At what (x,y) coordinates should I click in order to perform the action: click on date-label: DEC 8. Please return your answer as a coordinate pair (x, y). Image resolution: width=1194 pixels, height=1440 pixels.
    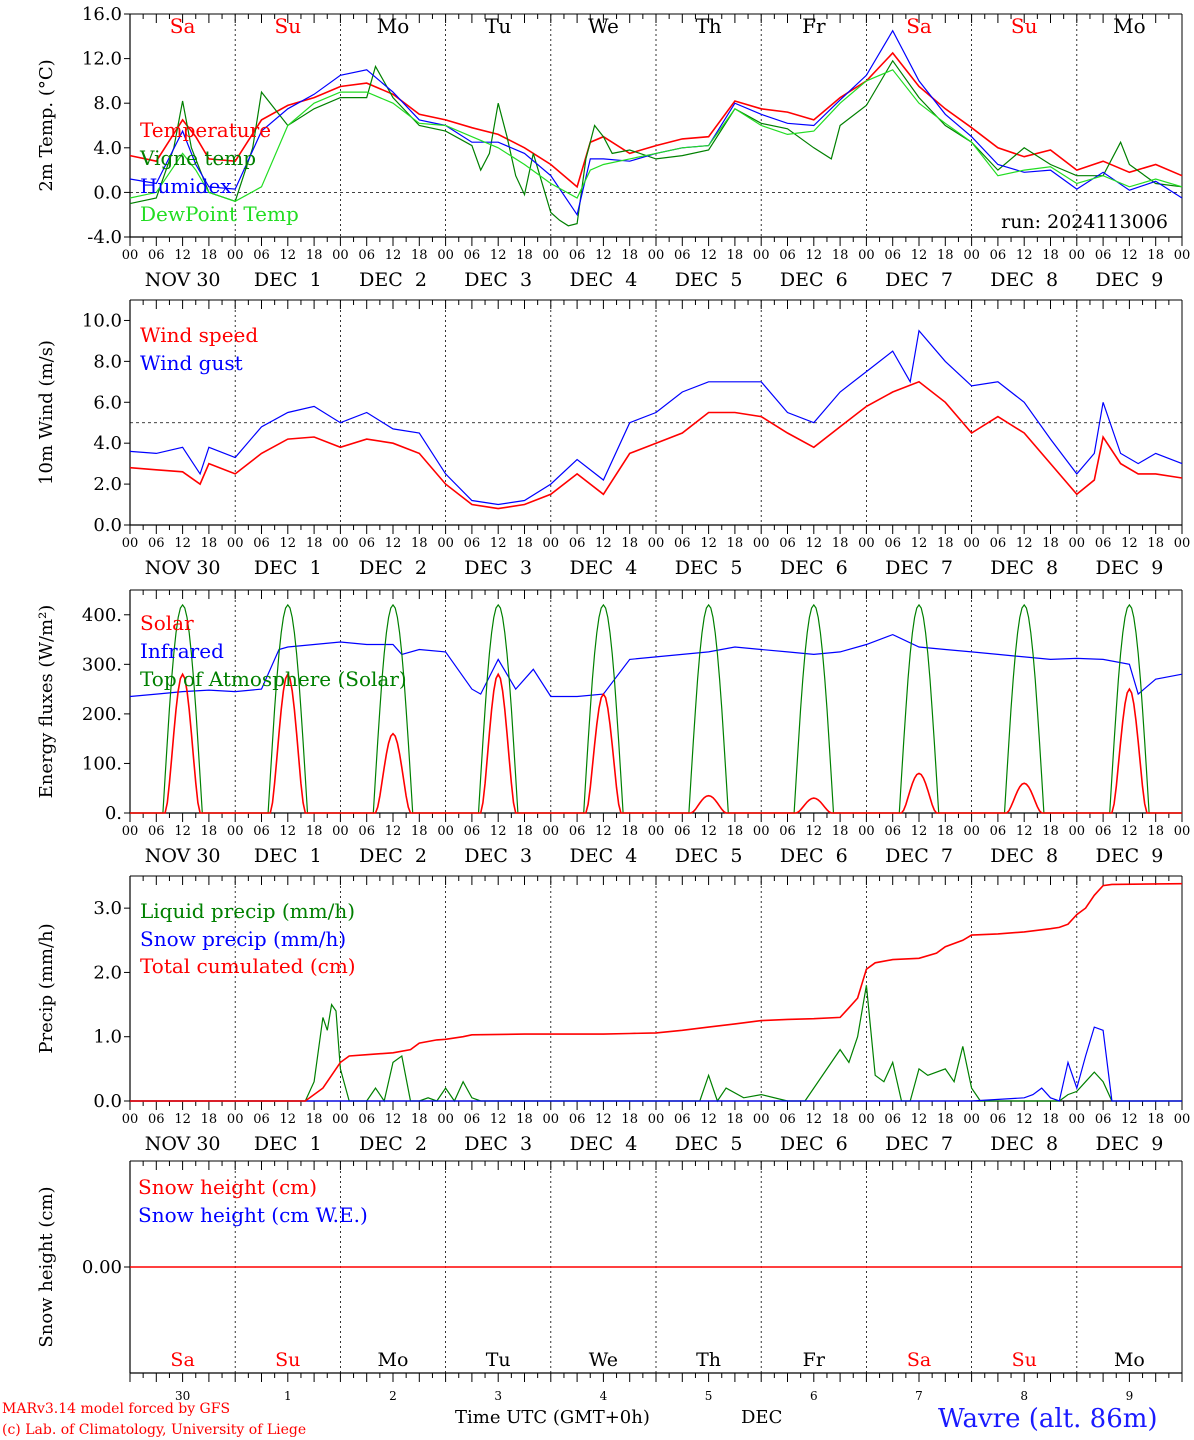
    Looking at the image, I should click on (1024, 568).